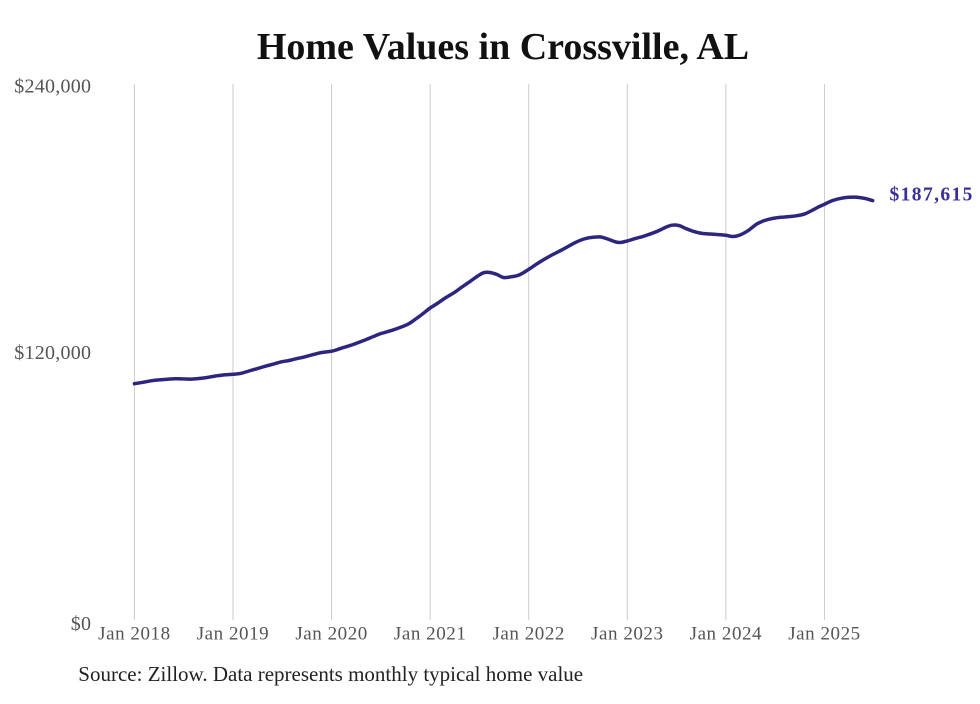  What do you see at coordinates (331, 633) in the screenshot?
I see `svg-text: Jan 2020` at bounding box center [331, 633].